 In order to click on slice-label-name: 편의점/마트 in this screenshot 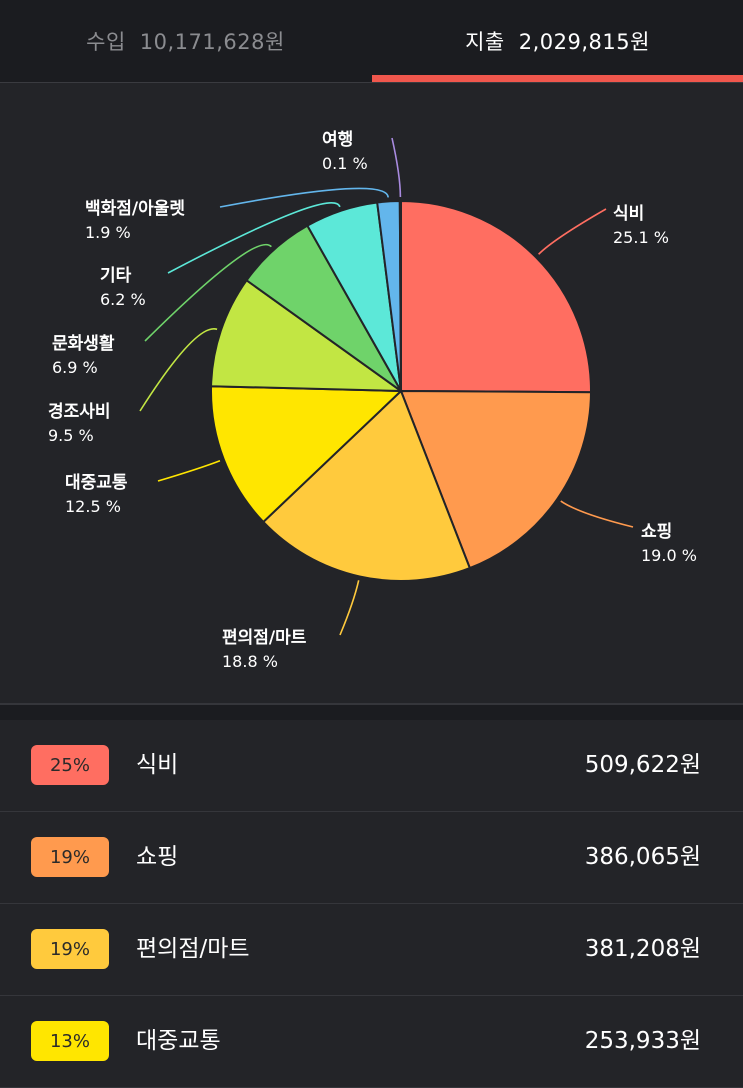, I will do `click(264, 638)`.